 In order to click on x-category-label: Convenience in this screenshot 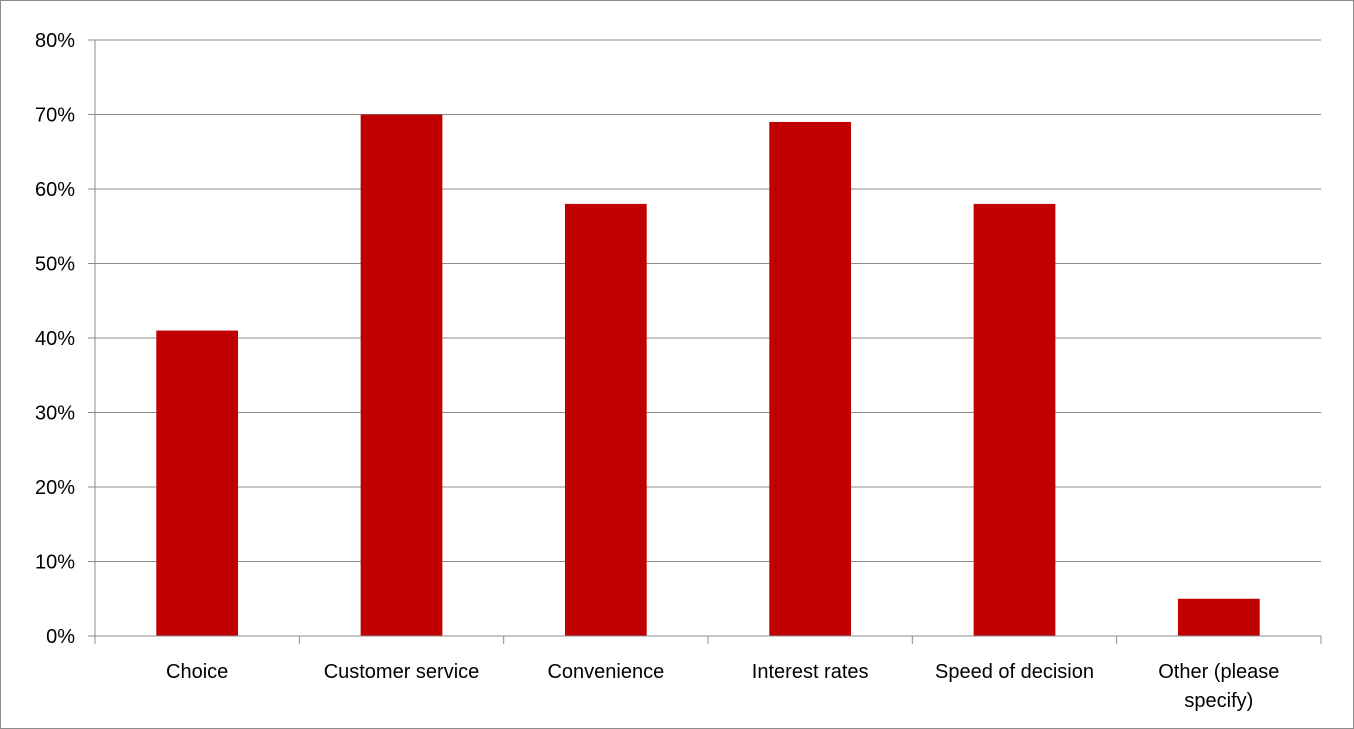, I will do `click(605, 672)`.